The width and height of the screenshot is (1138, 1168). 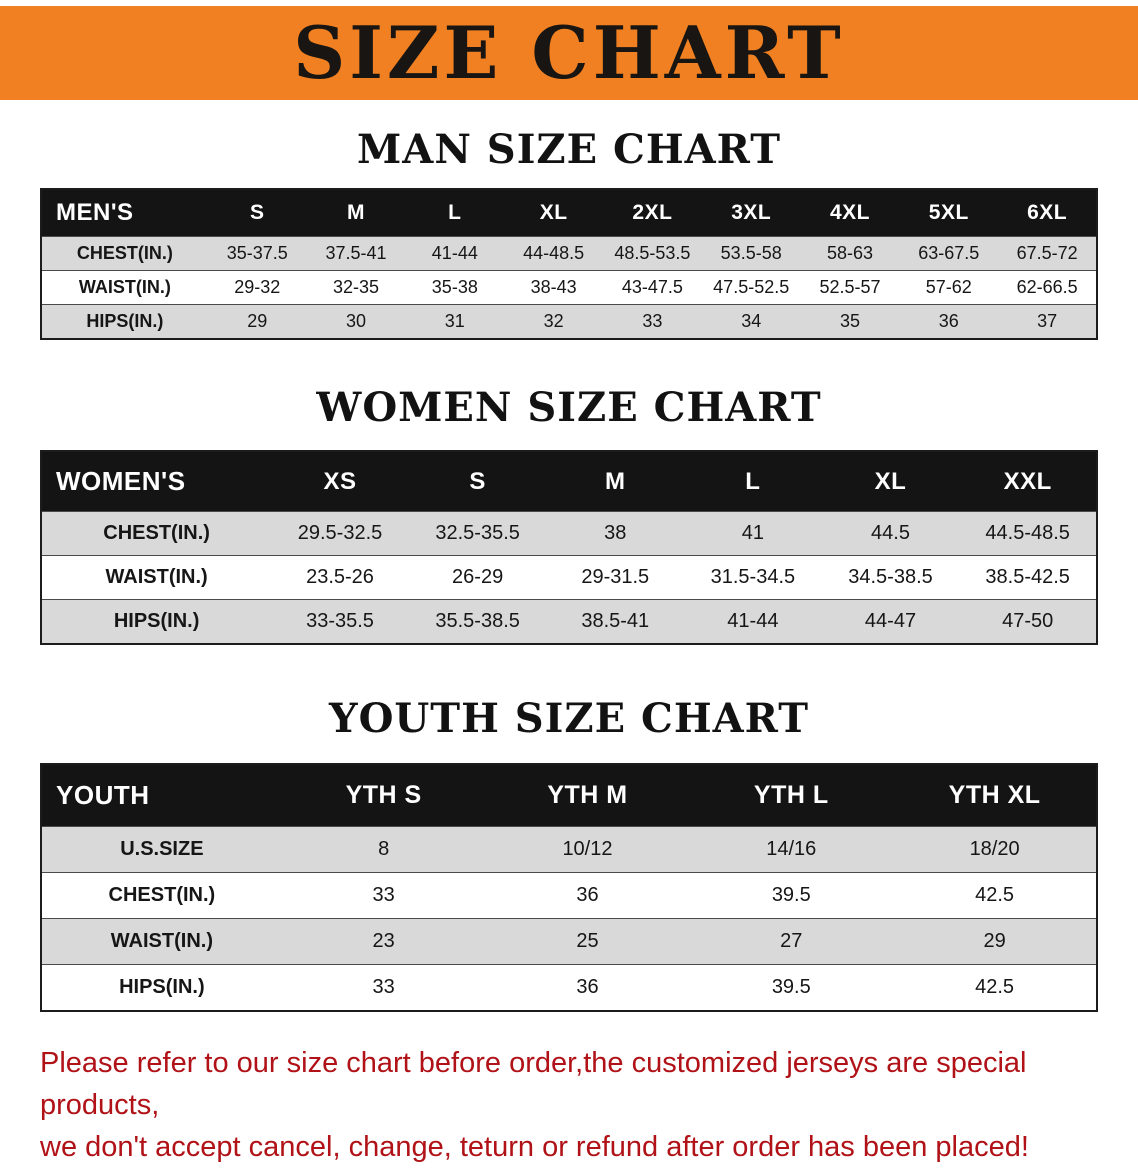 I want to click on value-cell: 38.5-41, so click(x=615, y=621).